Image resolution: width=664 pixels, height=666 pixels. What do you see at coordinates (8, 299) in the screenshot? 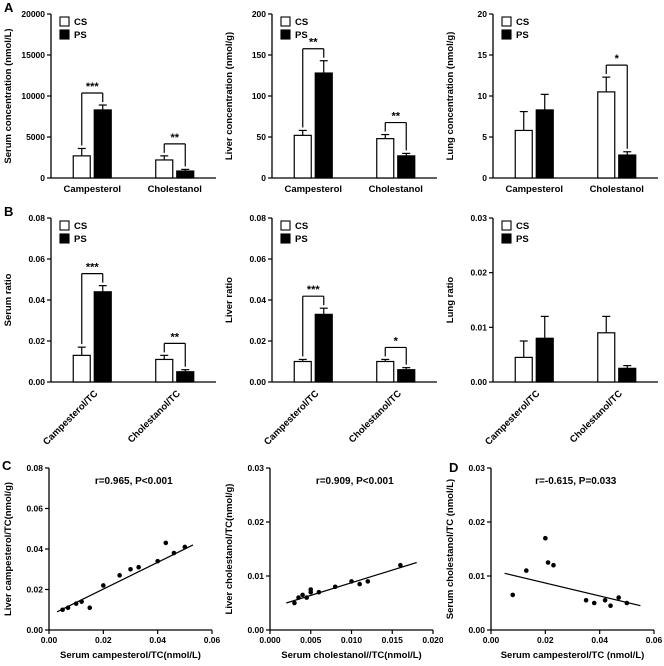
I see `y-axis-label: Serum ratio` at bounding box center [8, 299].